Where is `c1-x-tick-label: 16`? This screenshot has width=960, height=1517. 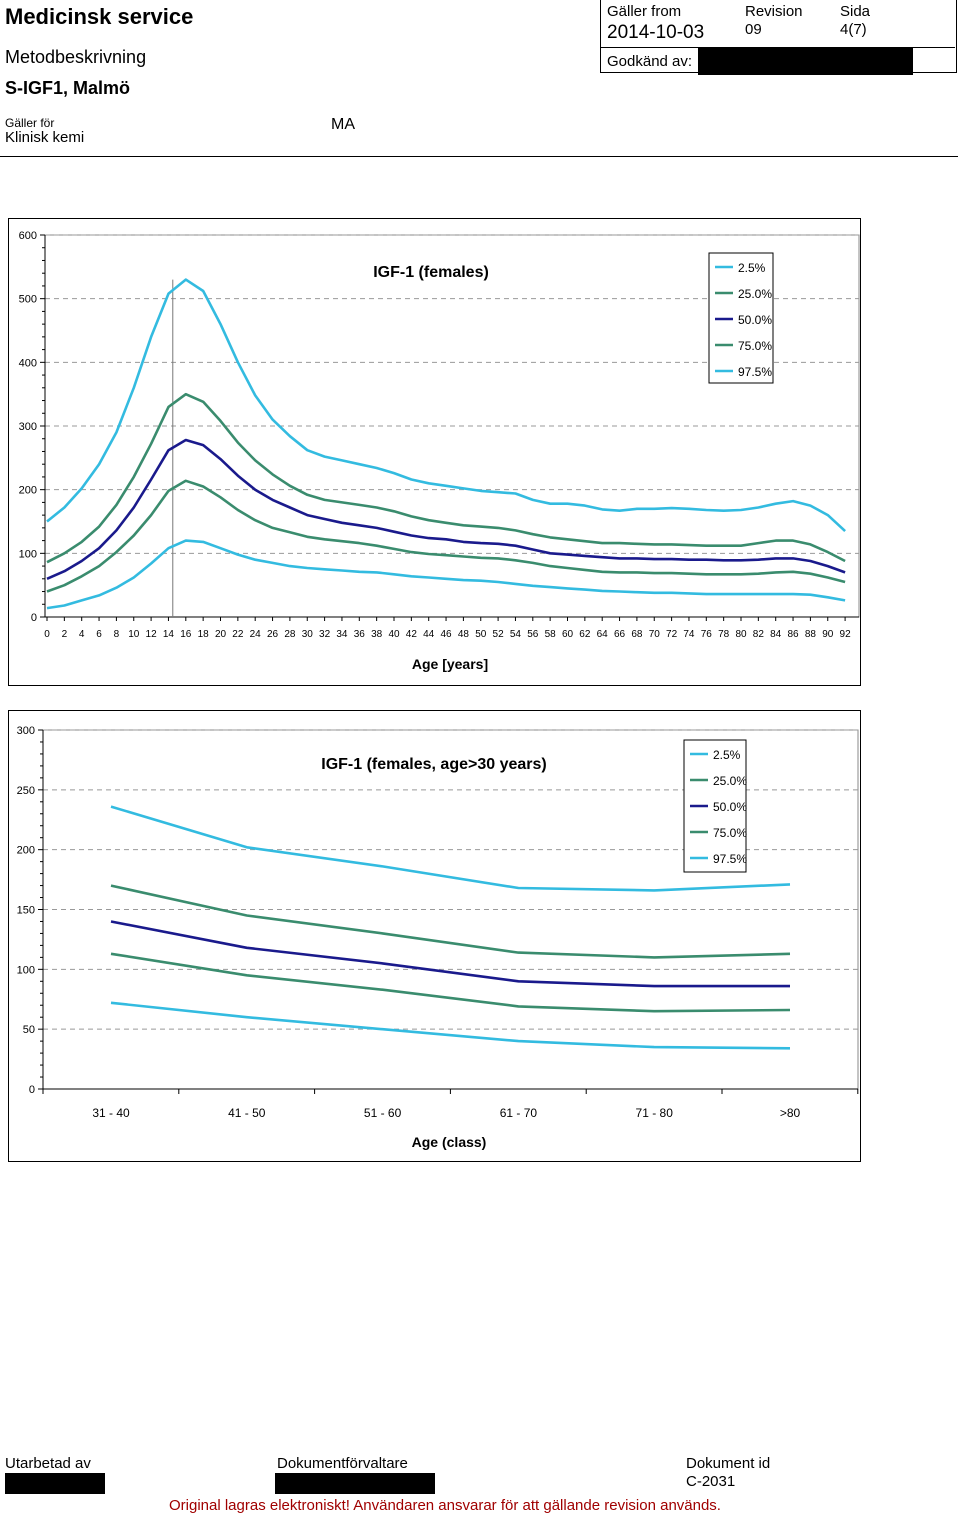
c1-x-tick-label: 16 is located at coordinates (186, 634).